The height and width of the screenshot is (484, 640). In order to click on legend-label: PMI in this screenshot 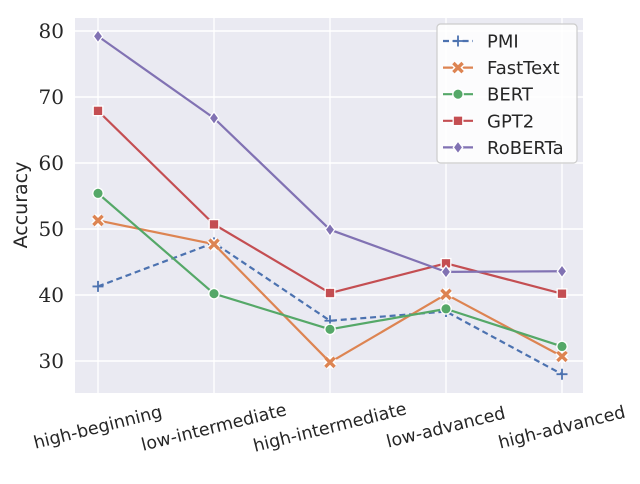, I will do `click(503, 42)`.